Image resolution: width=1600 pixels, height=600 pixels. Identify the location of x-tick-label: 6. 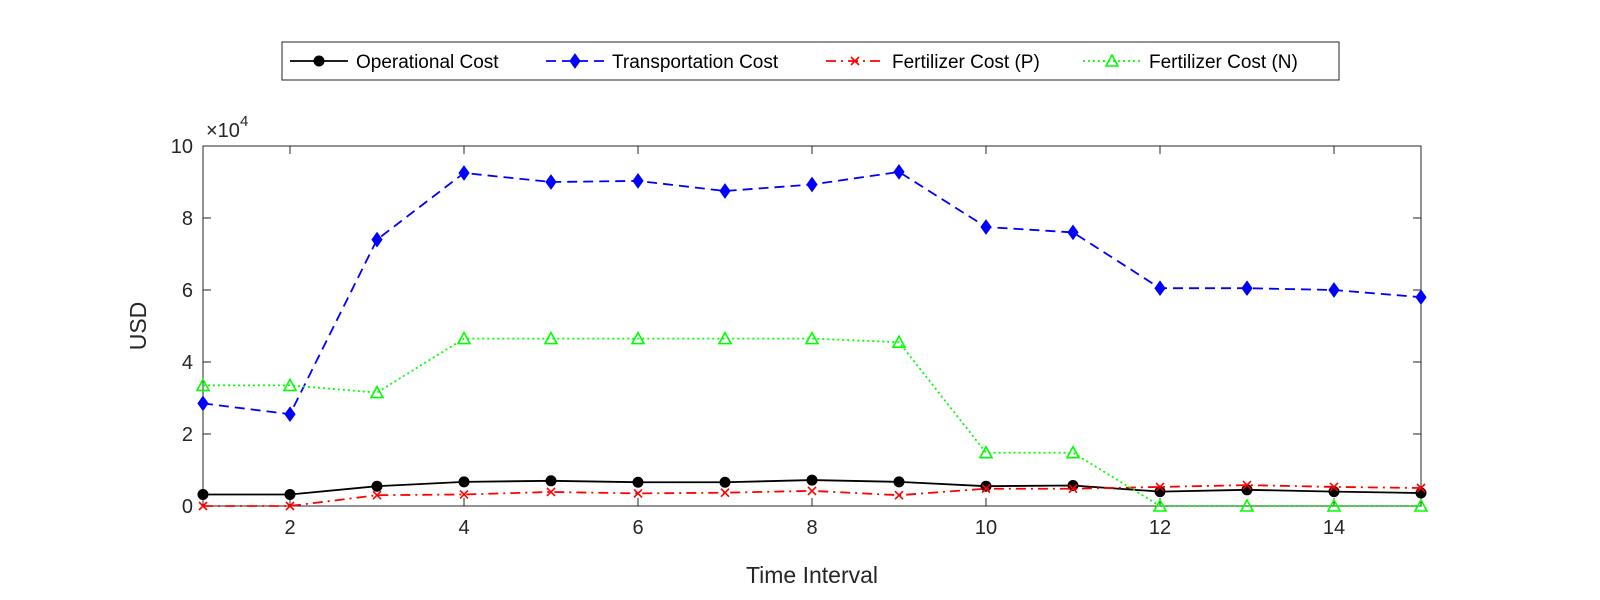
(637, 528).